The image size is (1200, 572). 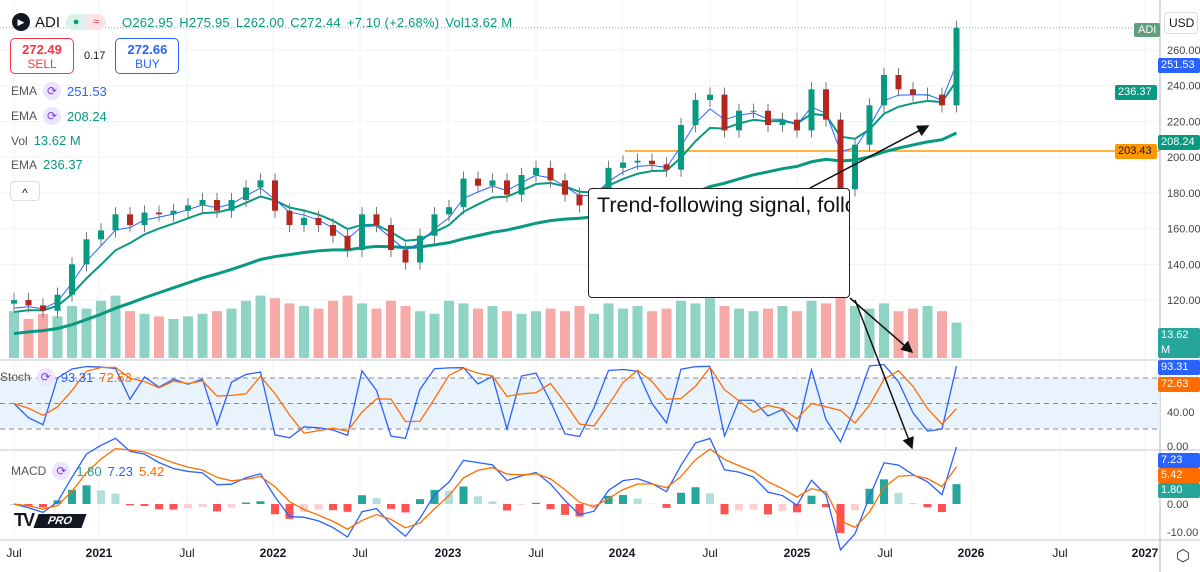 What do you see at coordinates (88, 471) in the screenshot?
I see `macd-legend: MACD ⟳ 1.80 7.23 5.42` at bounding box center [88, 471].